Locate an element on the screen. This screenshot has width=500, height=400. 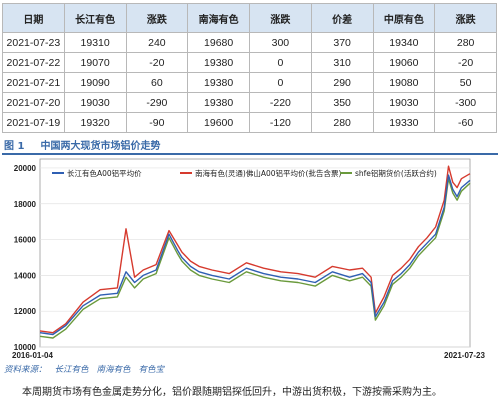
table-cell: 19680 is located at coordinates (218, 42).